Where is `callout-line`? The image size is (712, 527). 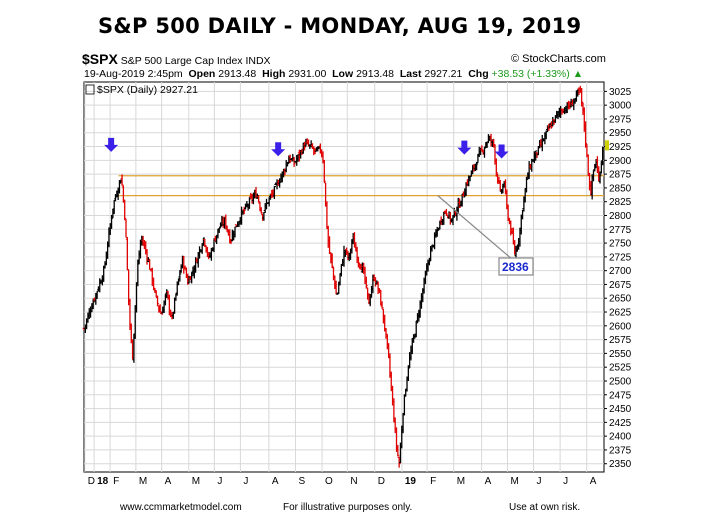
callout-line is located at coordinates (475, 228).